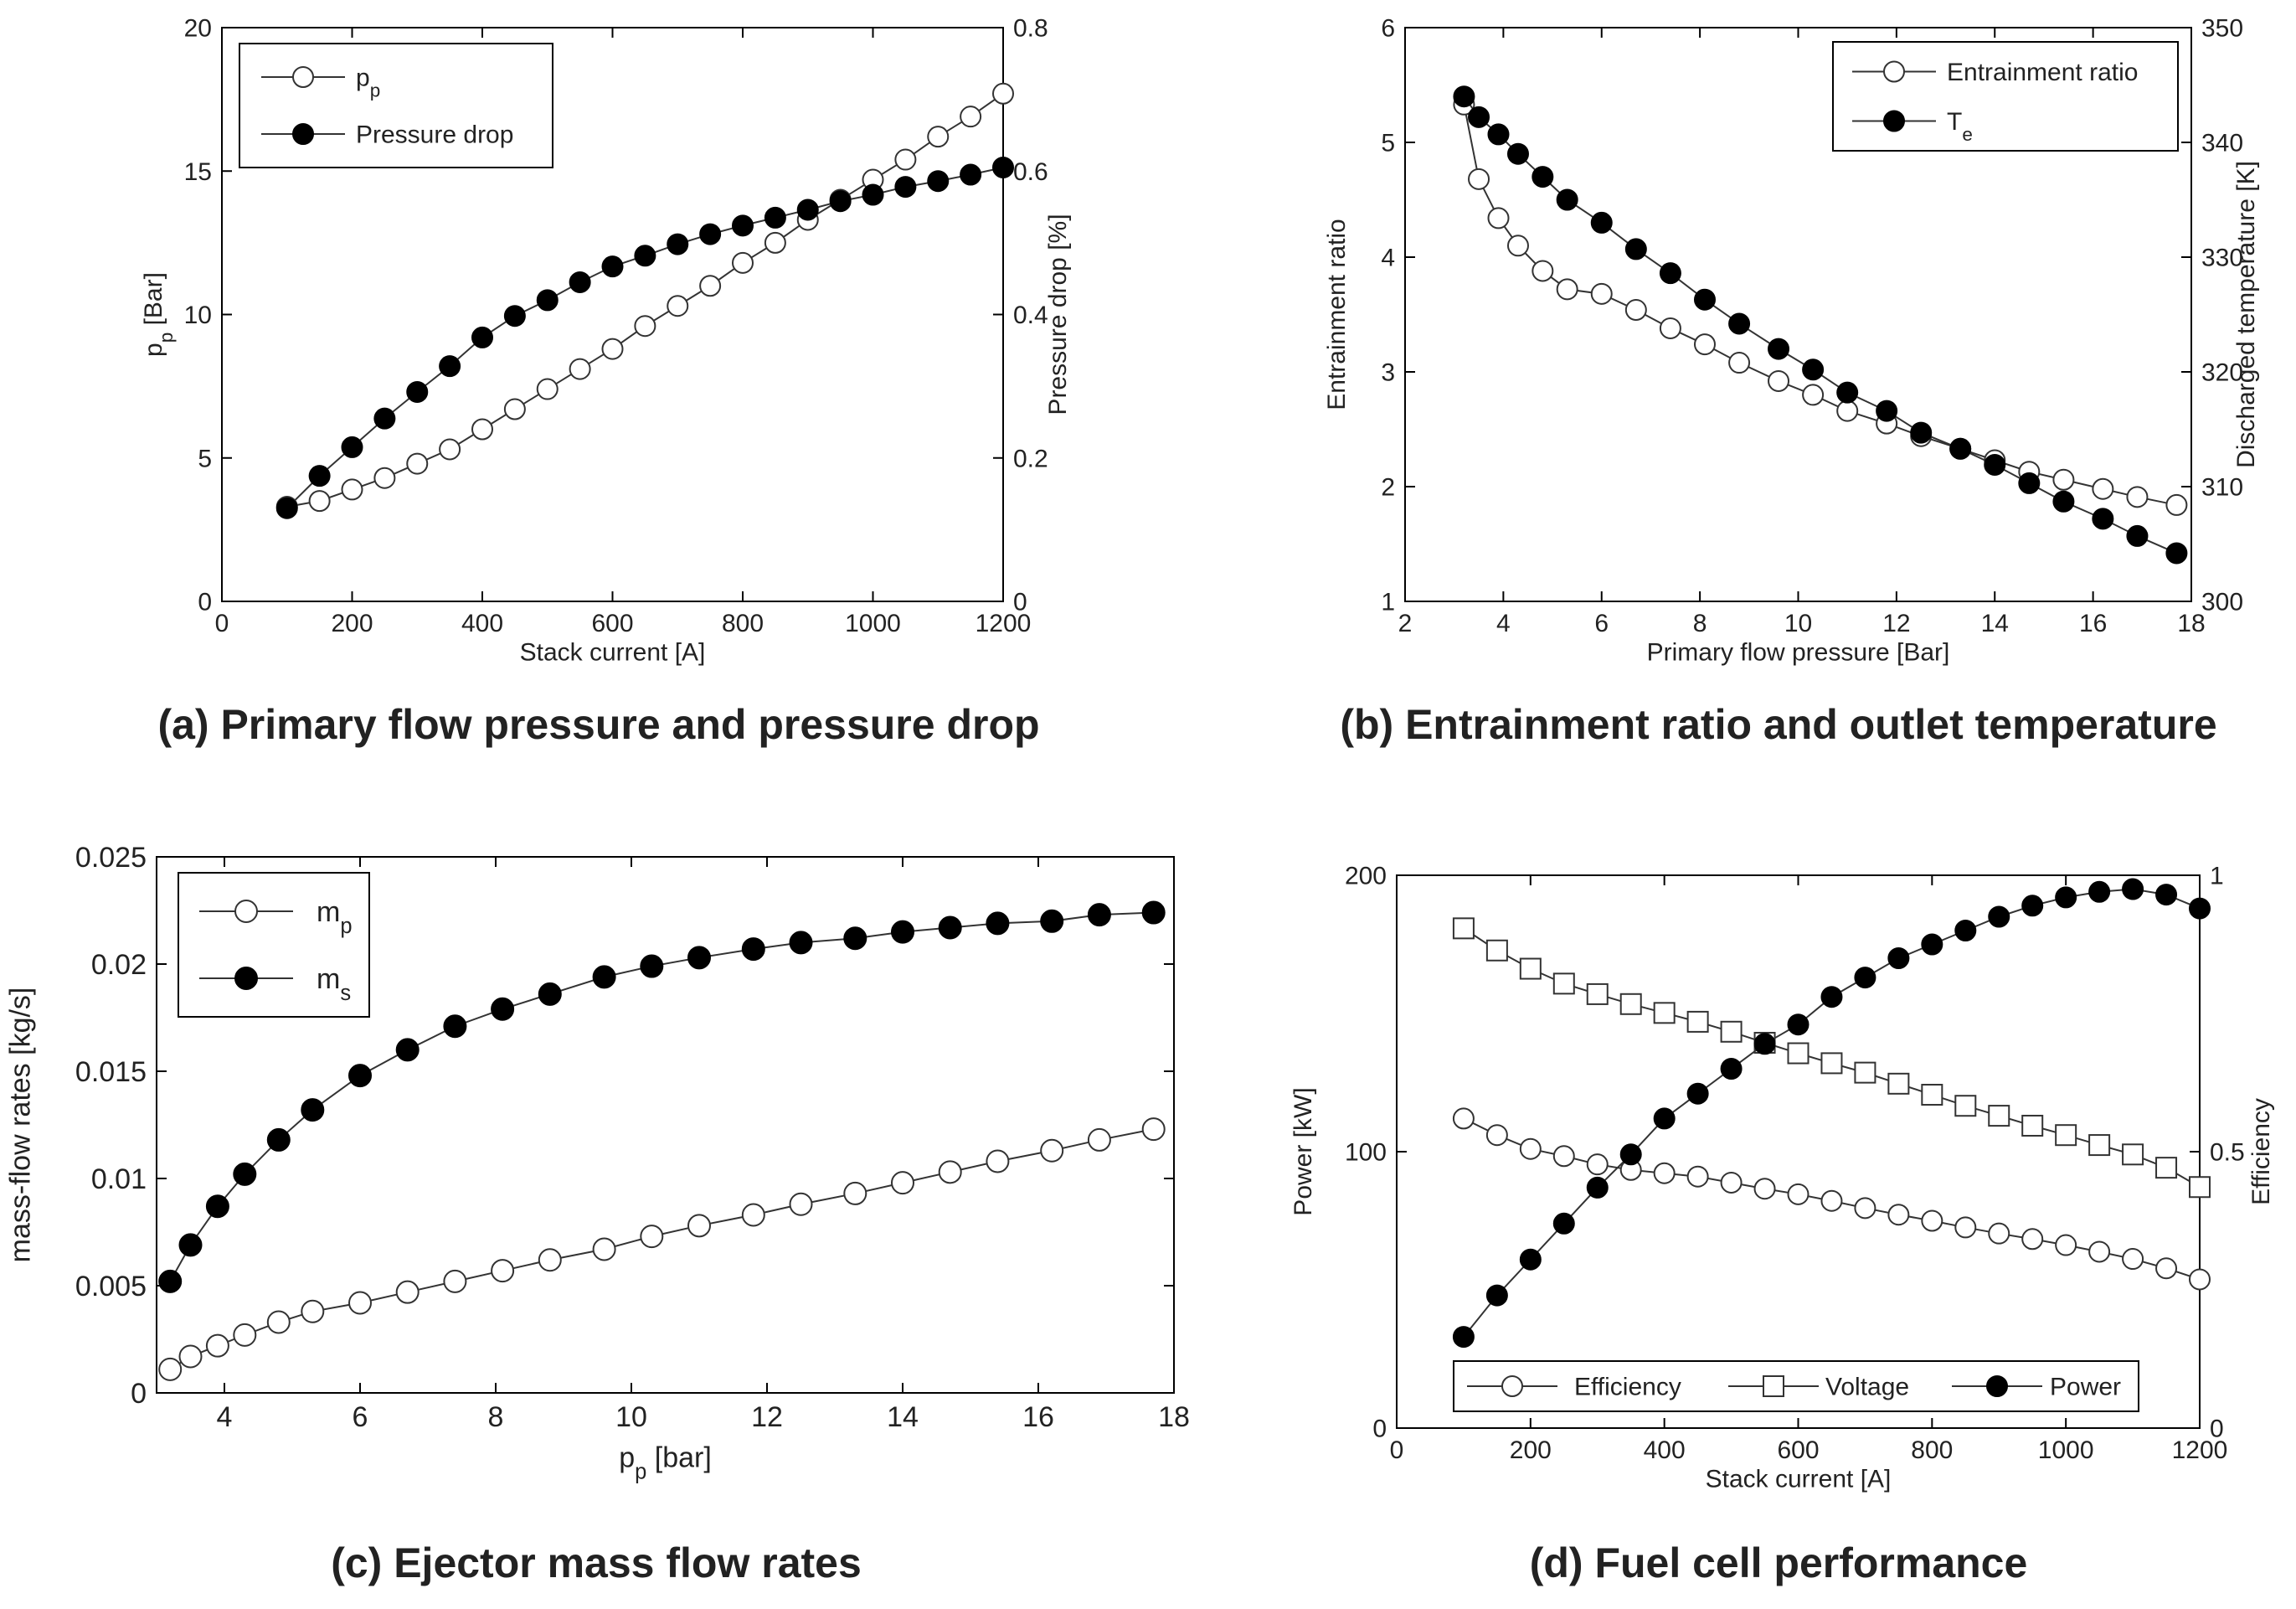 Image resolution: width=2296 pixels, height=1609 pixels. I want to click on series-line-pressure-drop, so click(645, 337).